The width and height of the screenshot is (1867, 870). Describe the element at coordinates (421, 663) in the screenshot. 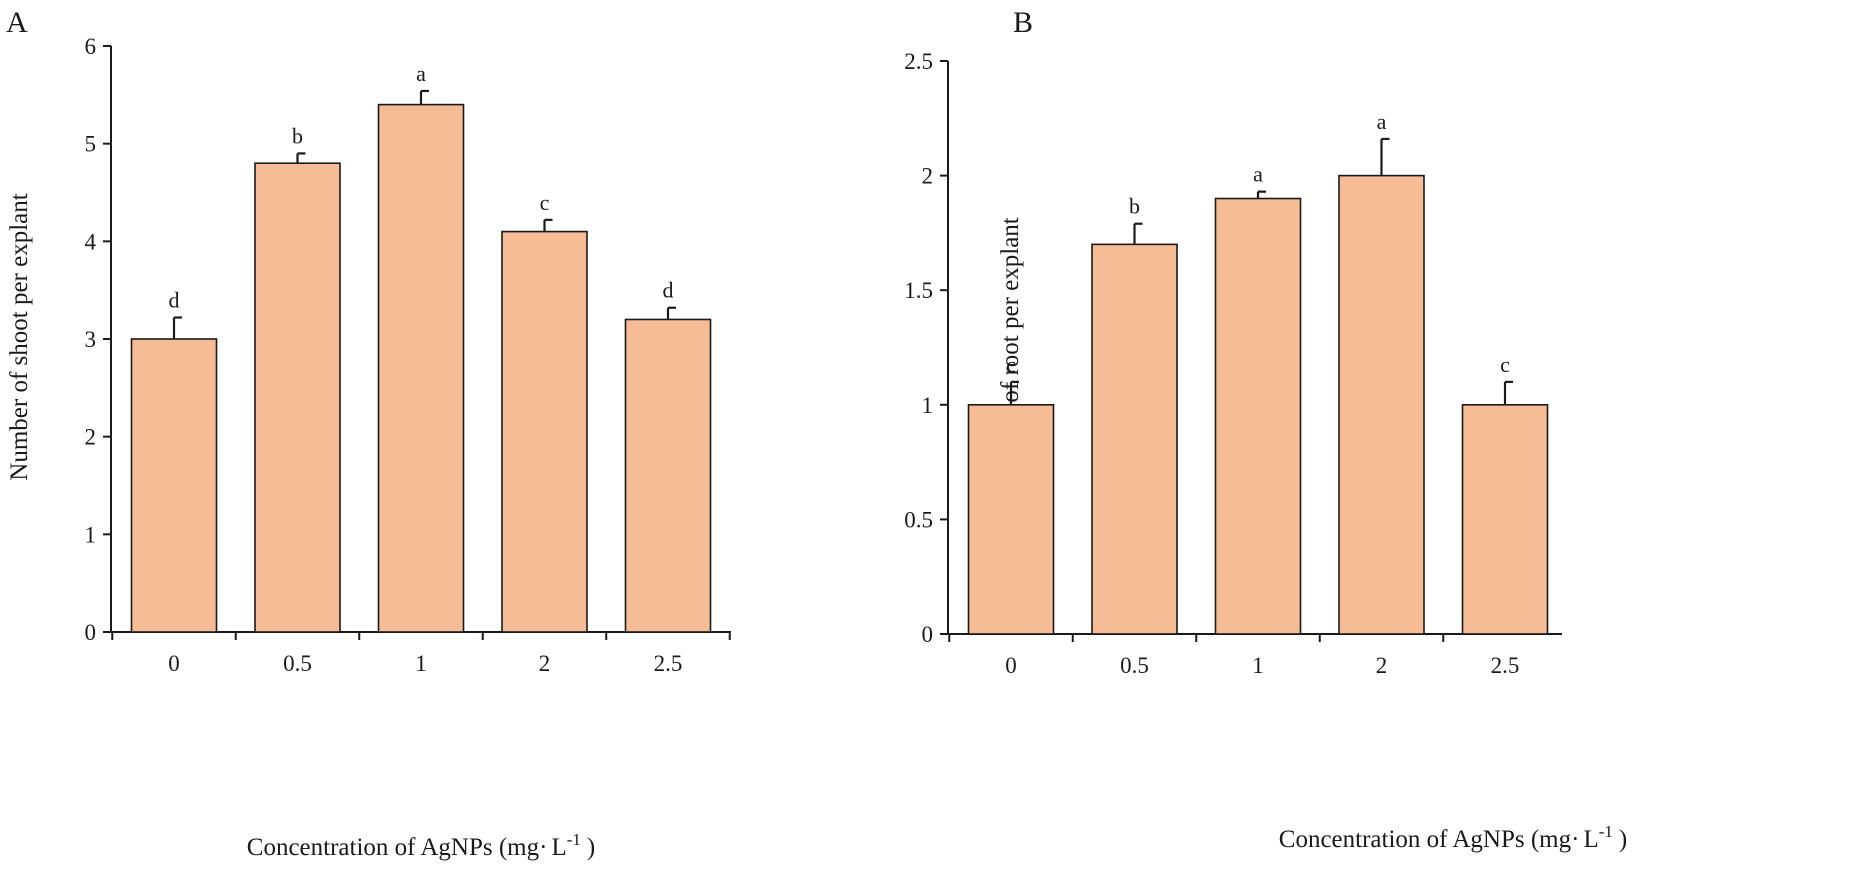

I see `x-tick-label-a: 1` at that location.